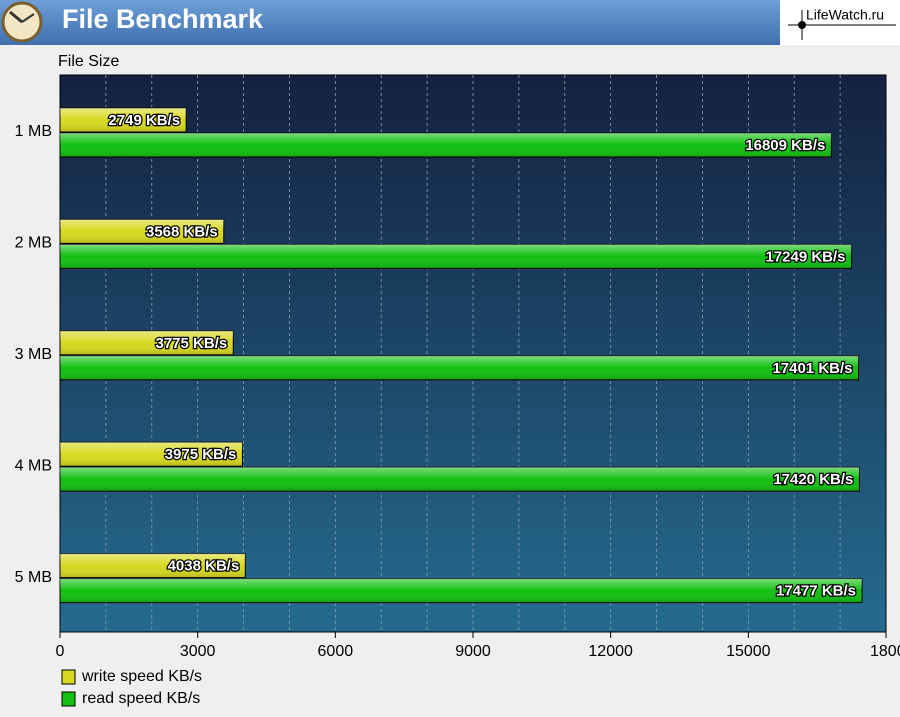 This screenshot has height=717, width=900. I want to click on clock-icon, so click(22, 22).